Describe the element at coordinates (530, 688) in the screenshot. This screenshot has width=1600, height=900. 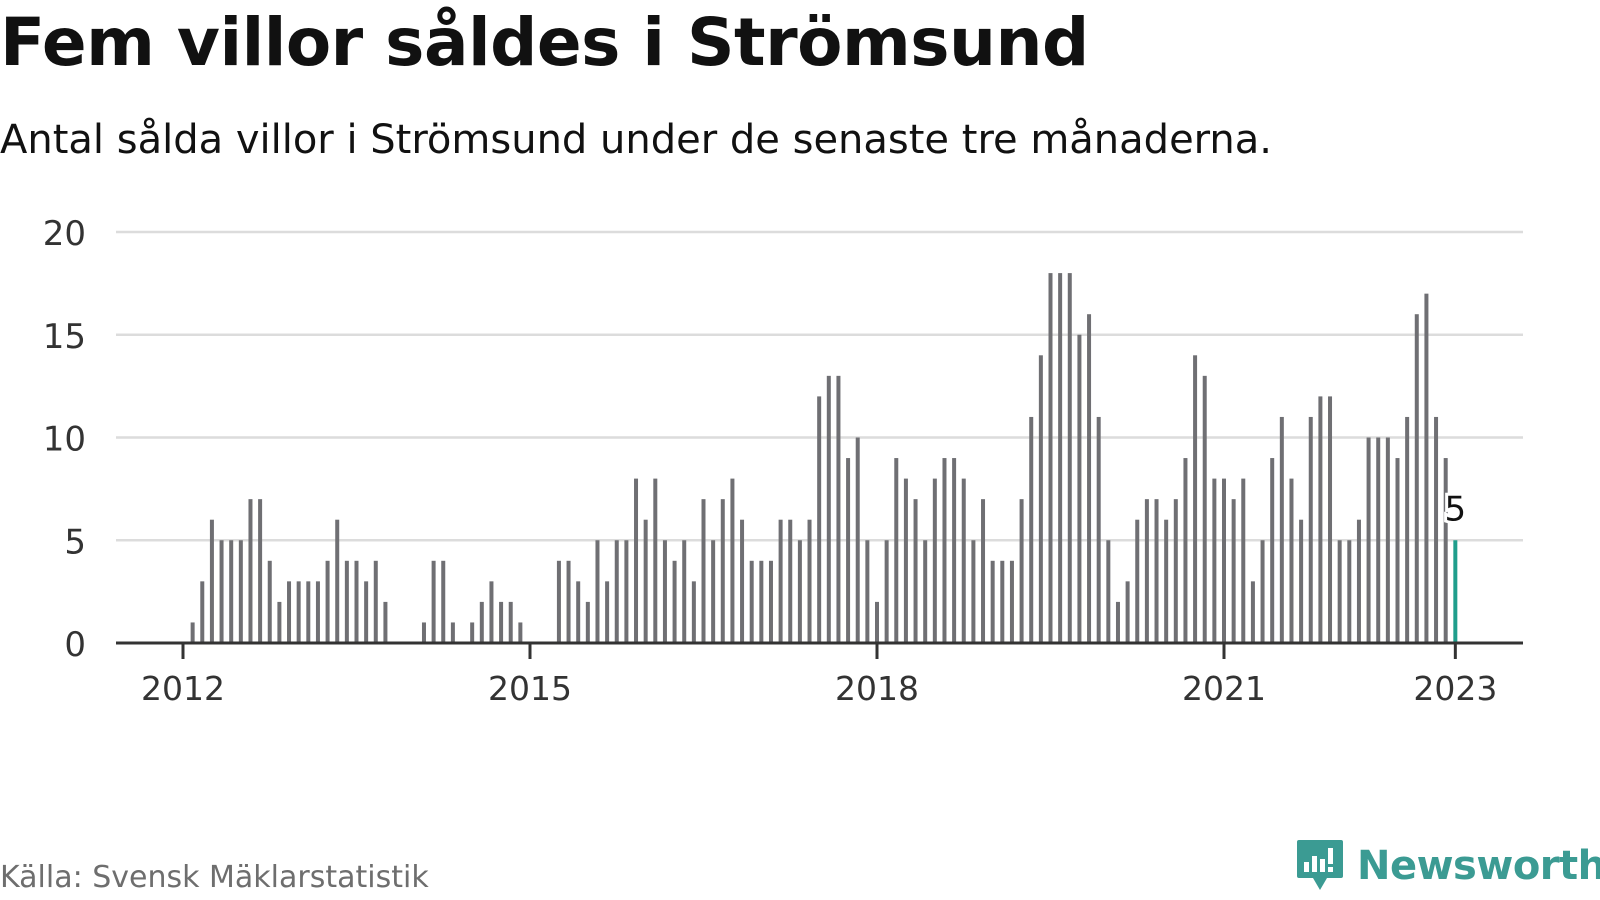
I see `x-tick-label: 2015` at that location.